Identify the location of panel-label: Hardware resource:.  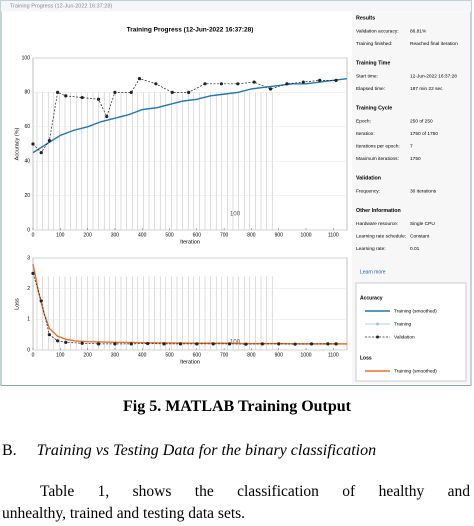
(377, 224).